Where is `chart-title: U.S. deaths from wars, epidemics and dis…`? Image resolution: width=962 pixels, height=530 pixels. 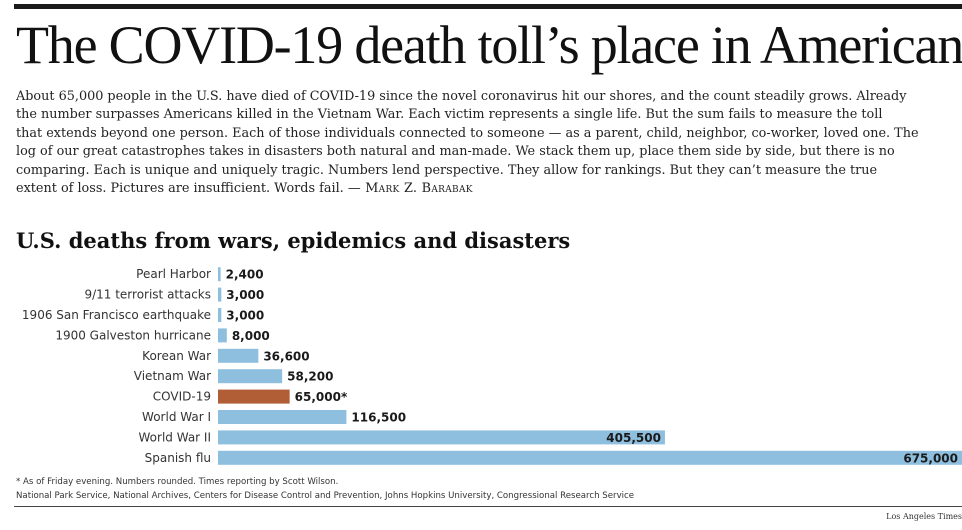
chart-title: U.S. deaths from wars, epidemics and dis… is located at coordinates (293, 240).